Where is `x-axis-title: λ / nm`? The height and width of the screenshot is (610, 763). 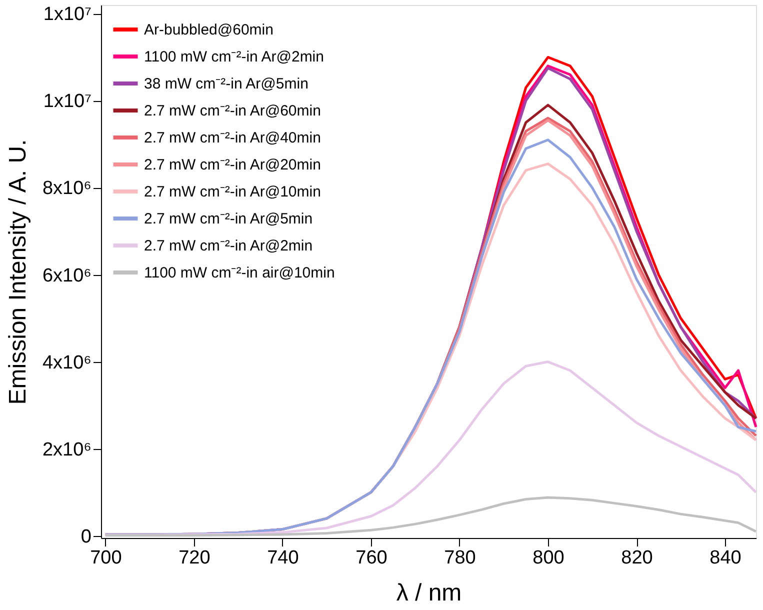
x-axis-title: λ / nm is located at coordinates (429, 593).